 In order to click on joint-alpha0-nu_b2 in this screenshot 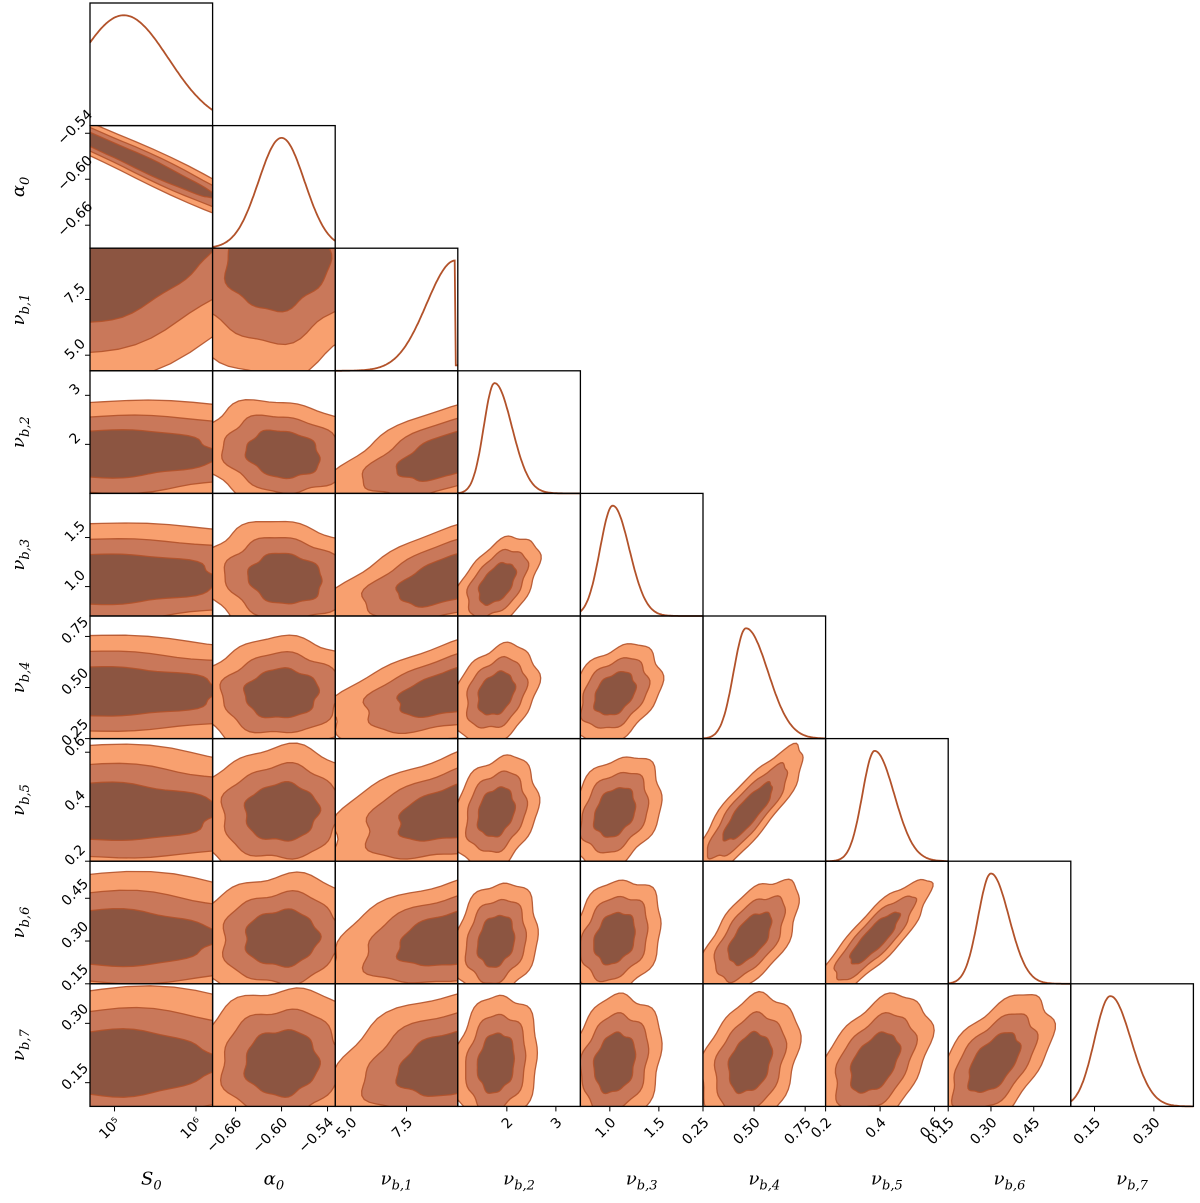, I will do `click(273, 432)`.